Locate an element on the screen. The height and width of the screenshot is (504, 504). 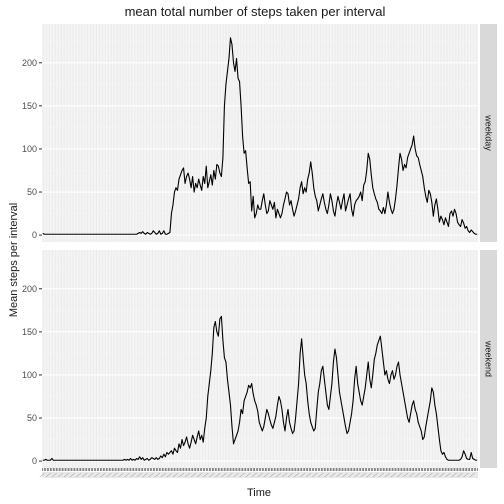
facet-strip-label: weekend is located at coordinates (489, 358).